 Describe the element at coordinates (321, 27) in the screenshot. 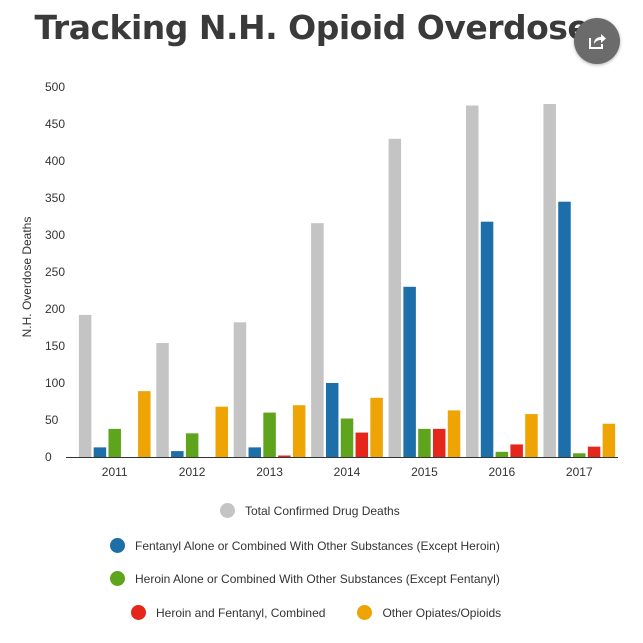

I see `chart-title: Tracking N.H. Opioid Overdoses` at that location.